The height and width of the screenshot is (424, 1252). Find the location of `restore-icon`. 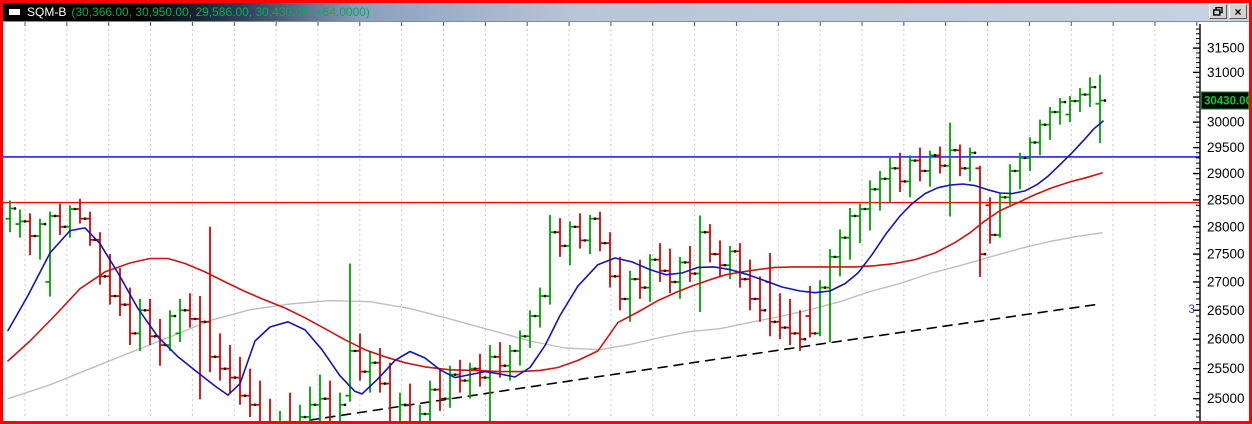

restore-icon is located at coordinates (1218, 11).